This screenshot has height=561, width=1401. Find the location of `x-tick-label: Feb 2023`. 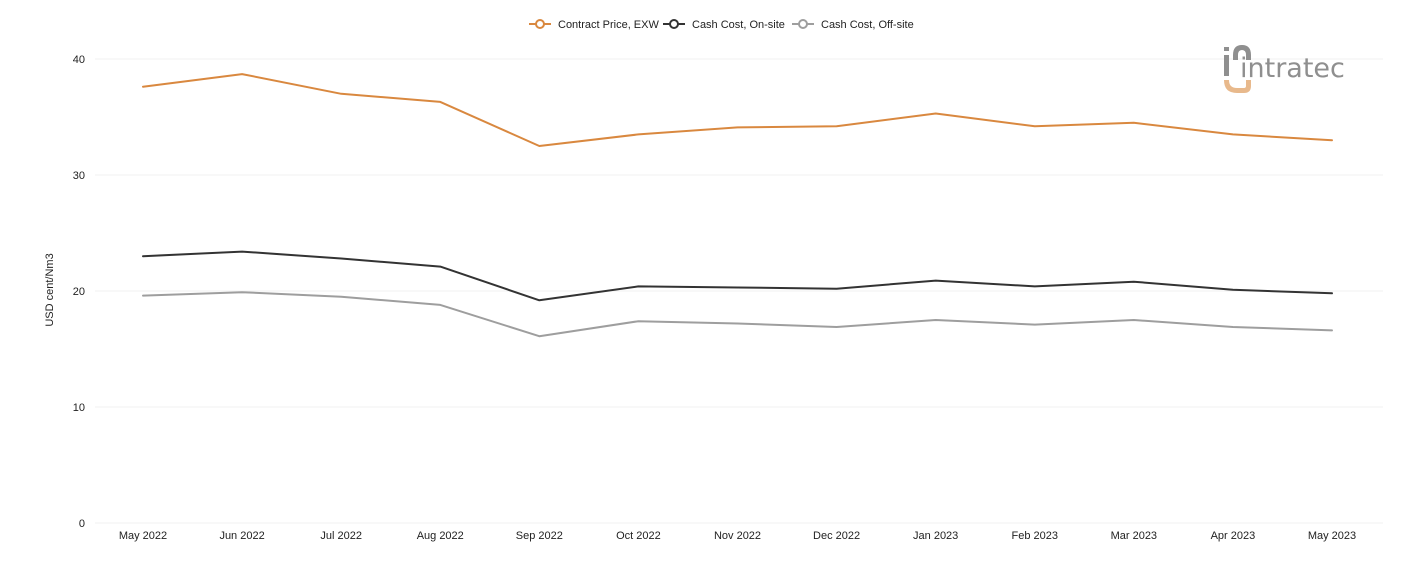

x-tick-label: Feb 2023 is located at coordinates (1035, 536).